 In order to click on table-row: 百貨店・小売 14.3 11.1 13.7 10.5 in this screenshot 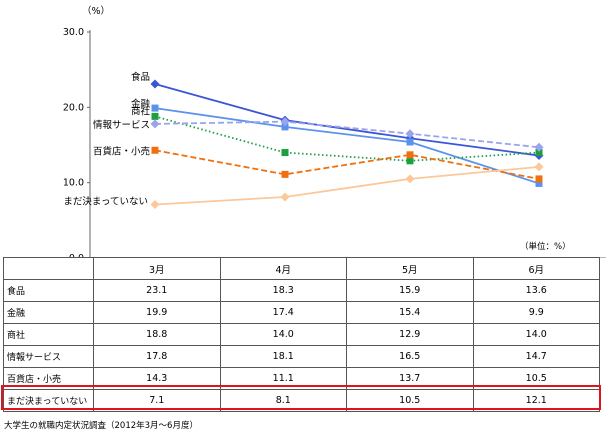, I will do `click(301, 378)`.